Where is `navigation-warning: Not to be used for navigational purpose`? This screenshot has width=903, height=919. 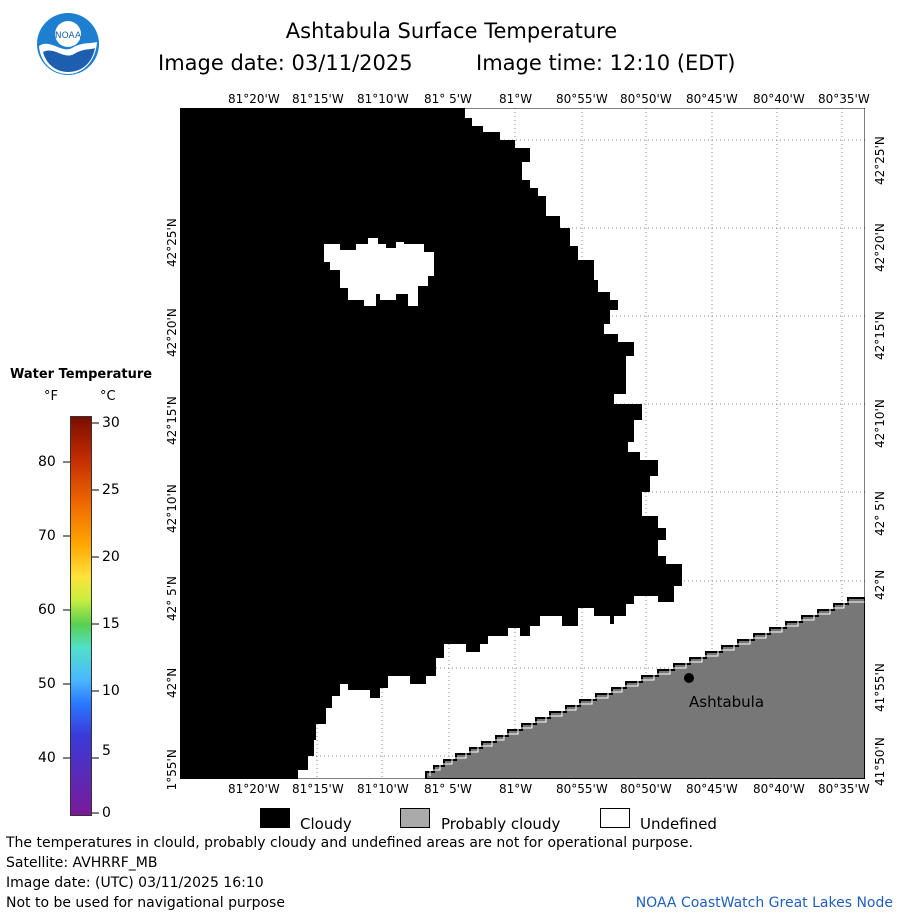
navigation-warning: Not to be used for navigational purpose is located at coordinates (145, 903).